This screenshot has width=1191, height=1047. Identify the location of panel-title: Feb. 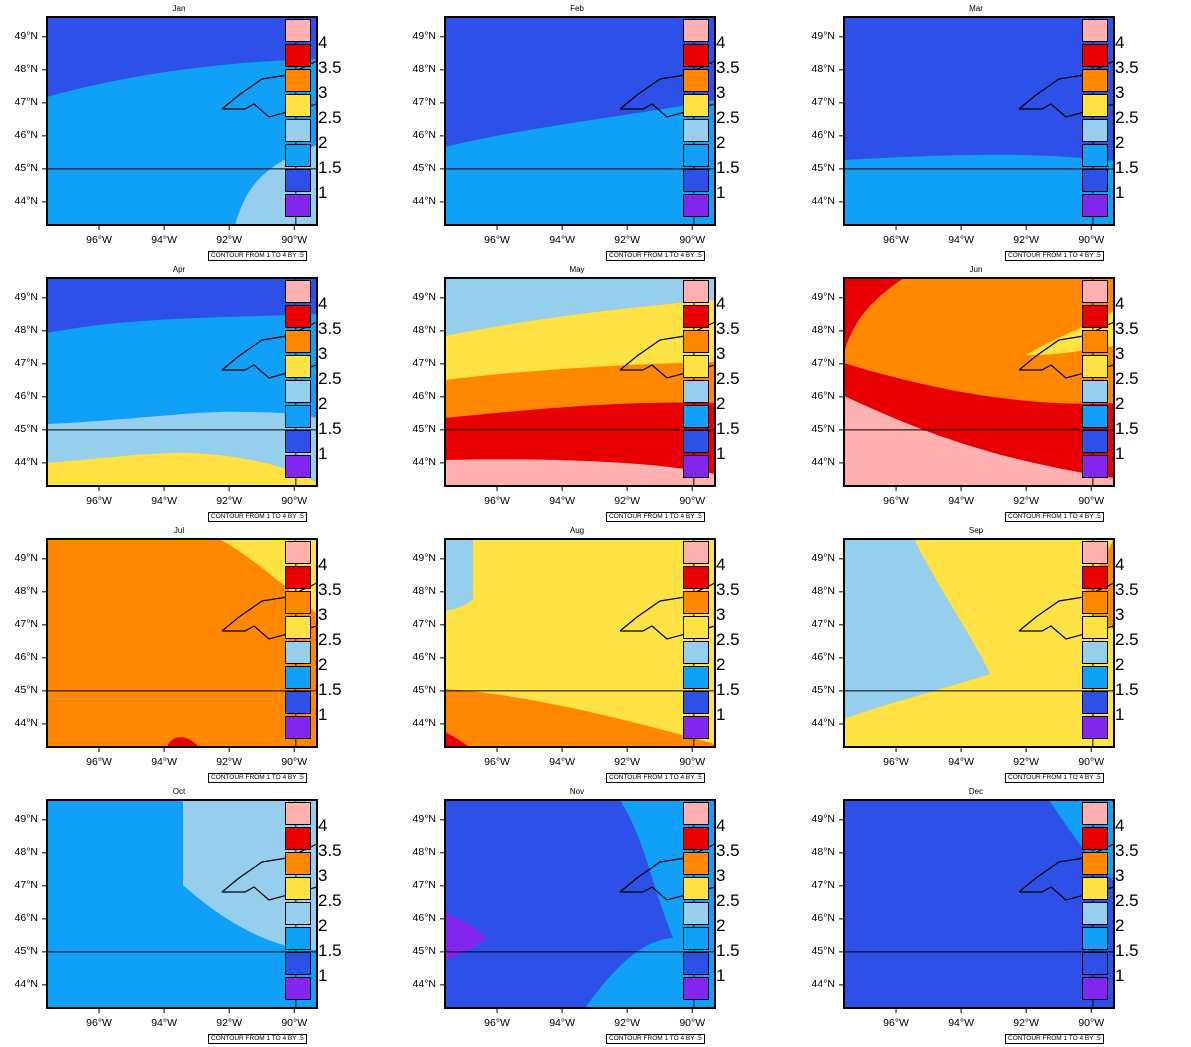
(577, 8).